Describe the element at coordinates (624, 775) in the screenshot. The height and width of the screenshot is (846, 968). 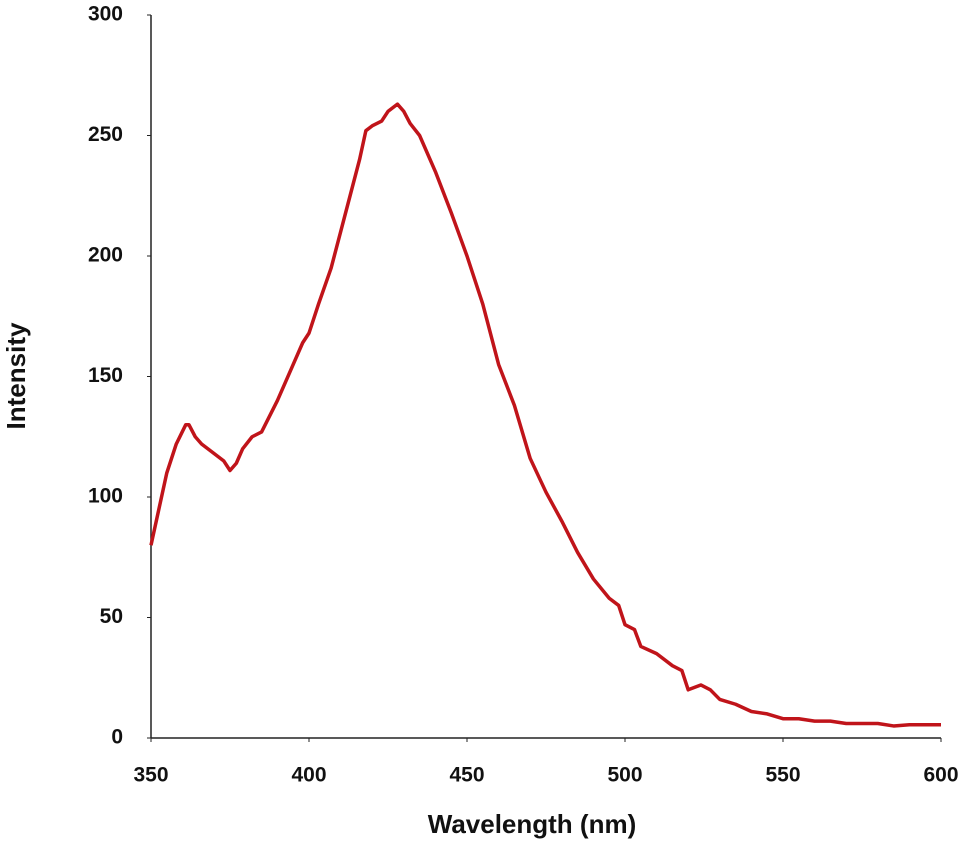
I see `x-tick-label: 500` at that location.